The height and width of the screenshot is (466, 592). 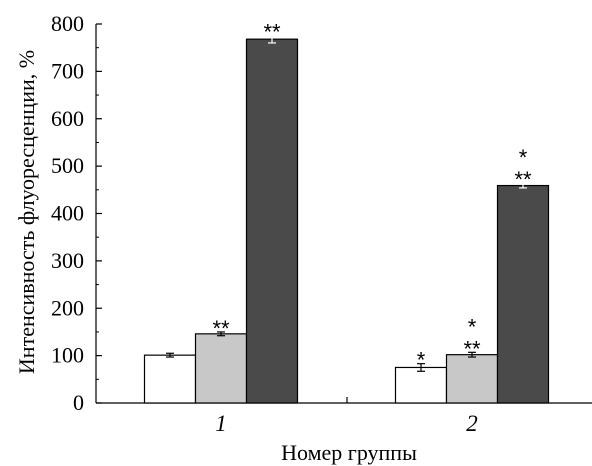 I want to click on y-tick-label: 0, so click(x=78, y=402).